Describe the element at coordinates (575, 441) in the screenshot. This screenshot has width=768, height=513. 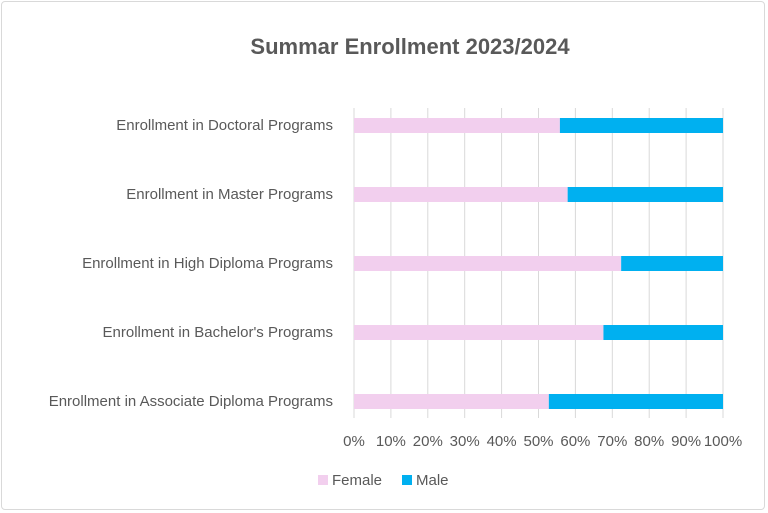
I see `x-tick-label: 60%` at that location.